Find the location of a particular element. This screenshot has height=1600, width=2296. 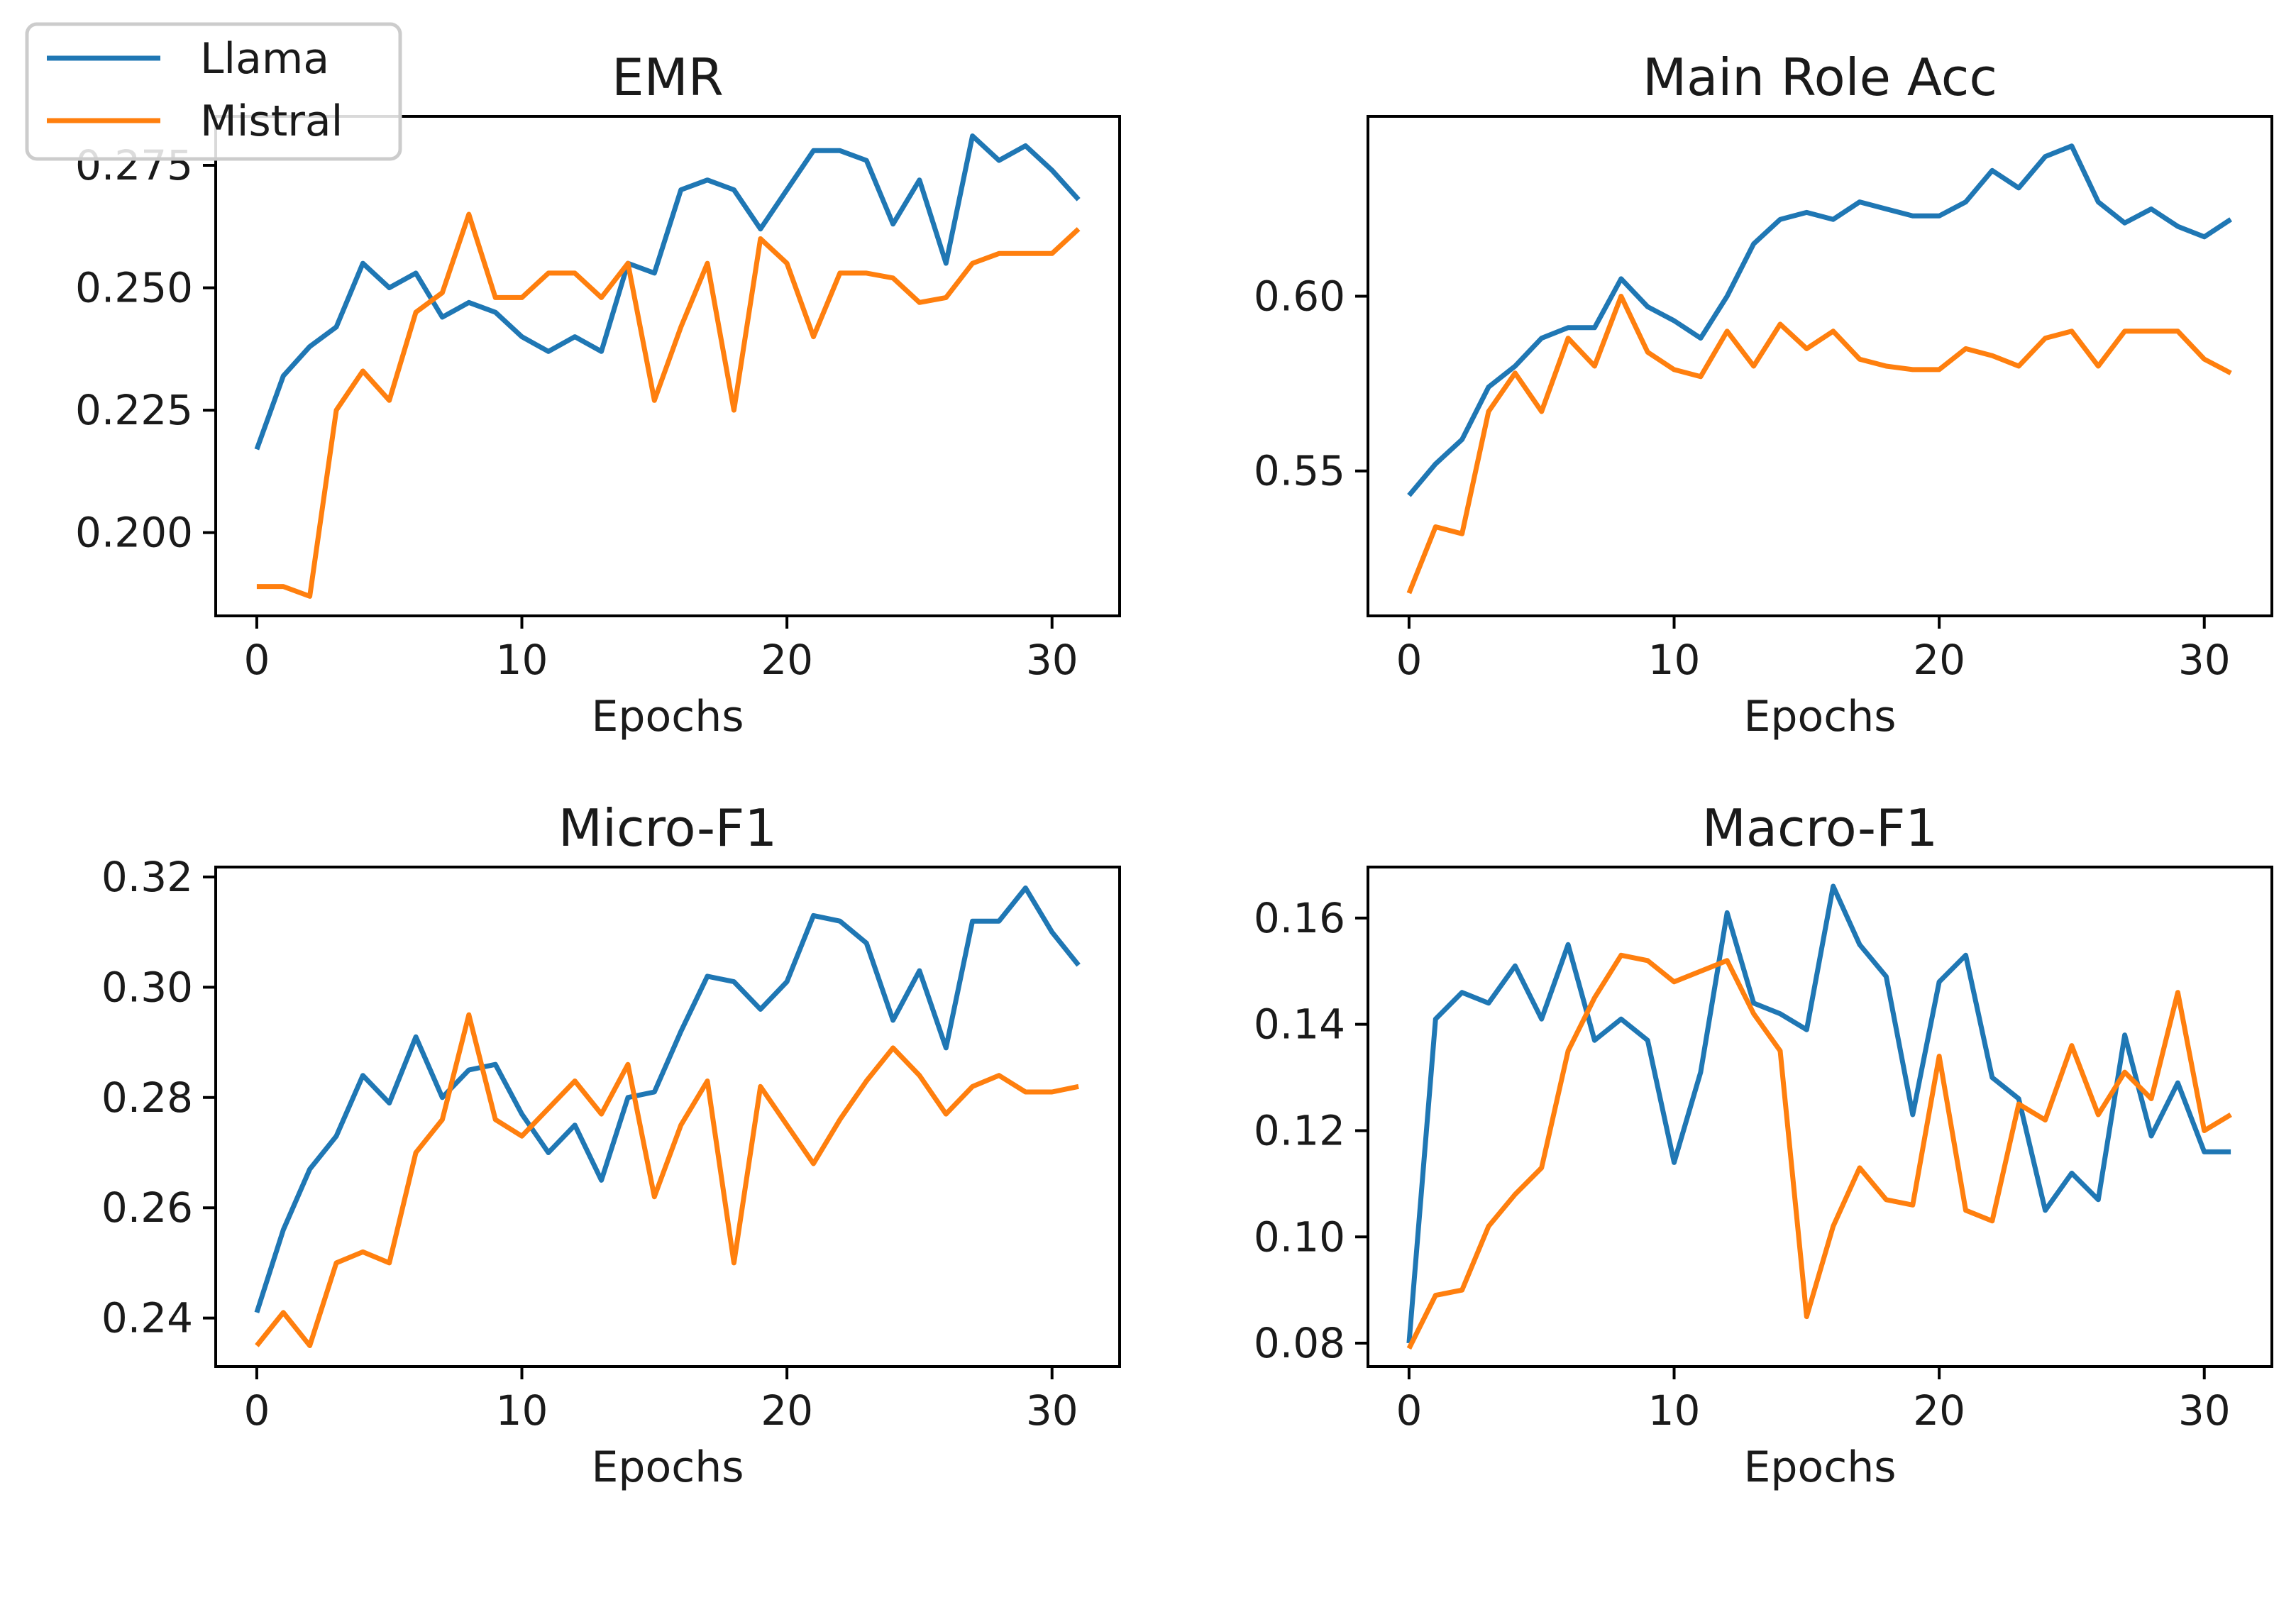

y-tick-label: 0.16 is located at coordinates (1299, 918).